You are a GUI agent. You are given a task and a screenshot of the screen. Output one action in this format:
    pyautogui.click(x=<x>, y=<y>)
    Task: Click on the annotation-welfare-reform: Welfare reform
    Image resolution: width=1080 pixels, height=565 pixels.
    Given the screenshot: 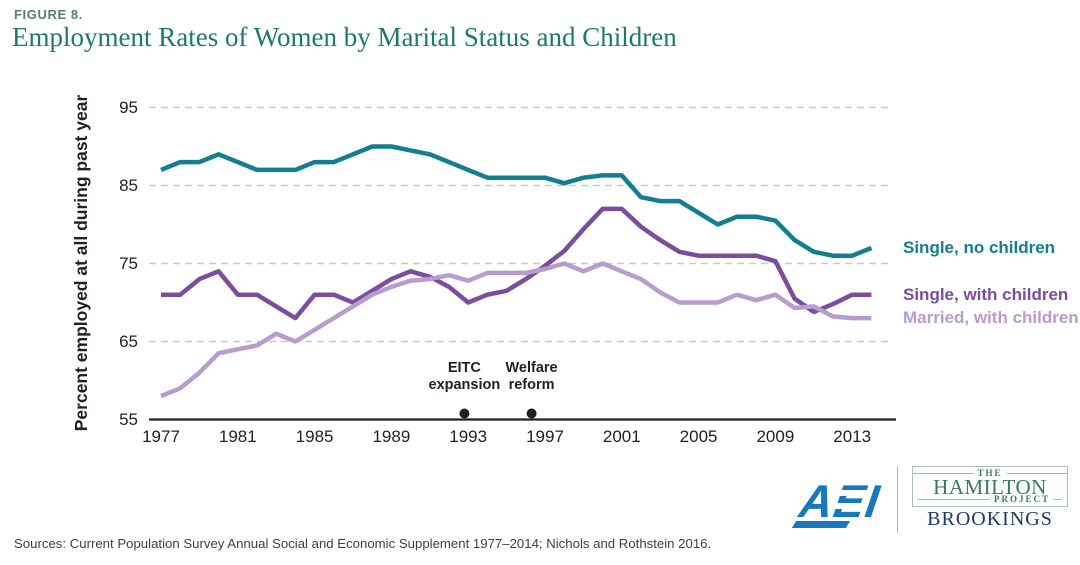 What is the action you would take?
    pyautogui.click(x=532, y=376)
    